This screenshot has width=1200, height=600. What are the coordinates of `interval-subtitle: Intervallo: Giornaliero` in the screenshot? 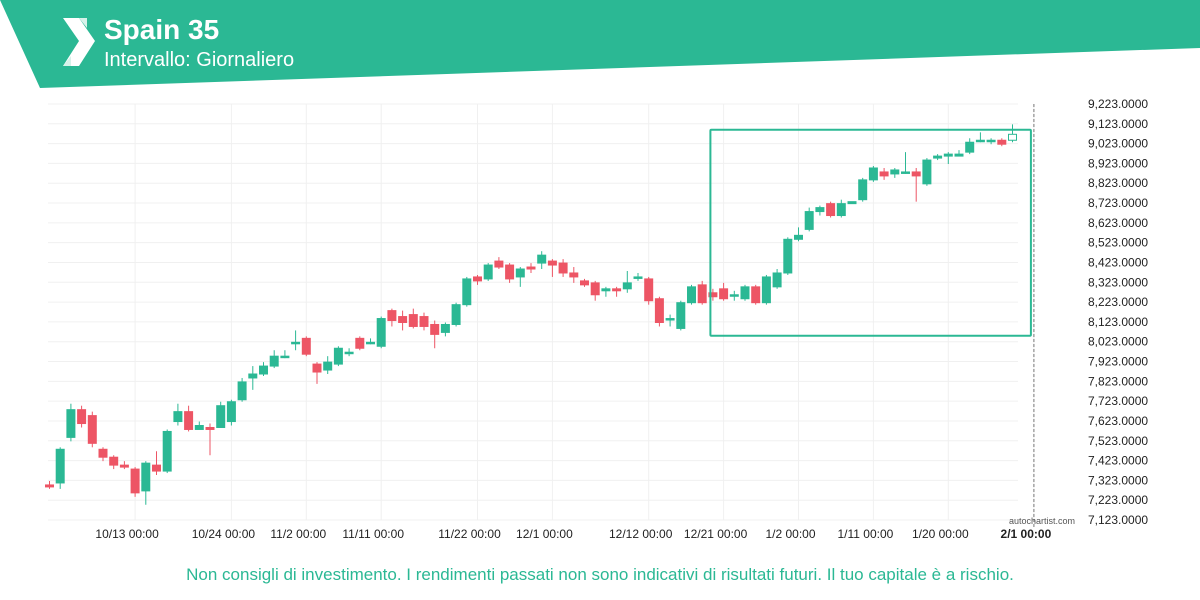 It's located at (199, 60).